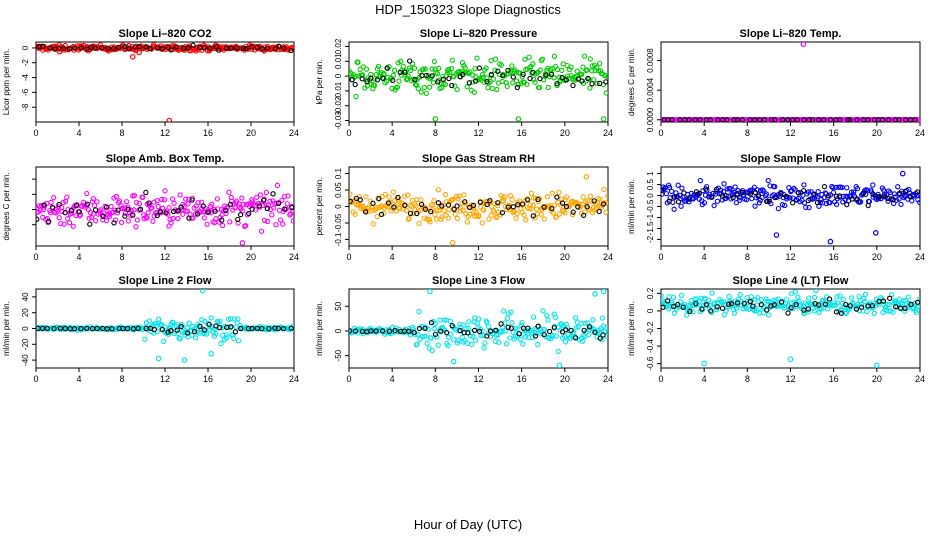 The width and height of the screenshot is (936, 540). Describe the element at coordinates (650, 217) in the screenshot. I see `y-tick-label: -1` at that location.